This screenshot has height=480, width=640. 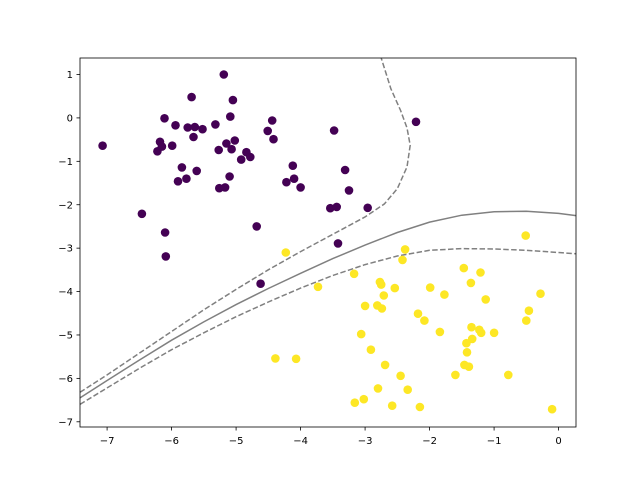 What do you see at coordinates (65, 336) in the screenshot?
I see `y-tick-label: −5` at bounding box center [65, 336].